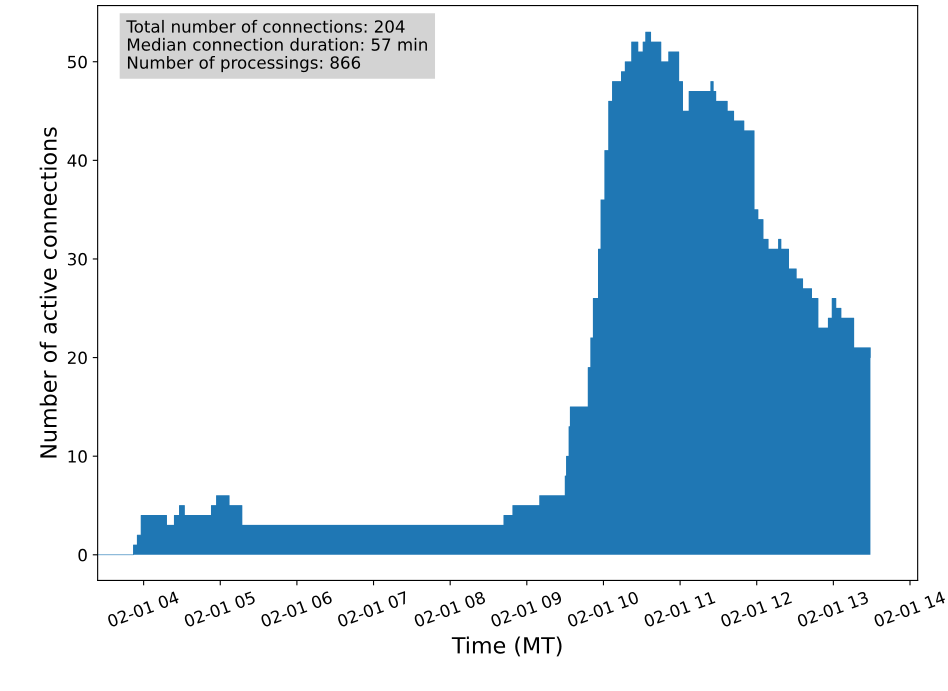 This screenshot has height=691, width=948. Describe the element at coordinates (603, 609) in the screenshot. I see `x-tick-label: 02-01 10` at that location.